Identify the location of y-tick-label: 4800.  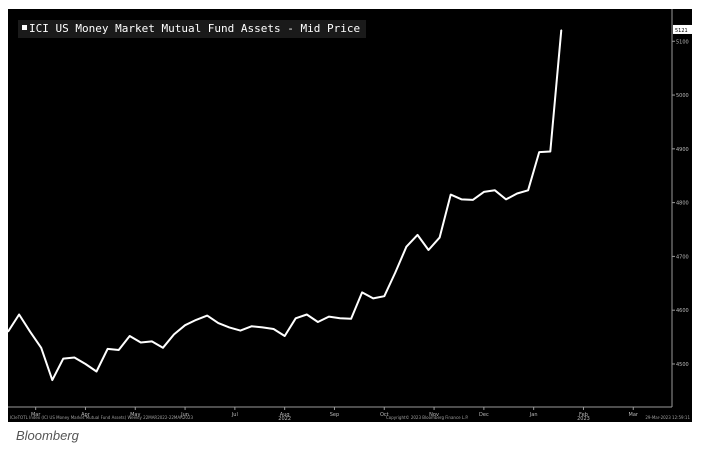
(682, 204).